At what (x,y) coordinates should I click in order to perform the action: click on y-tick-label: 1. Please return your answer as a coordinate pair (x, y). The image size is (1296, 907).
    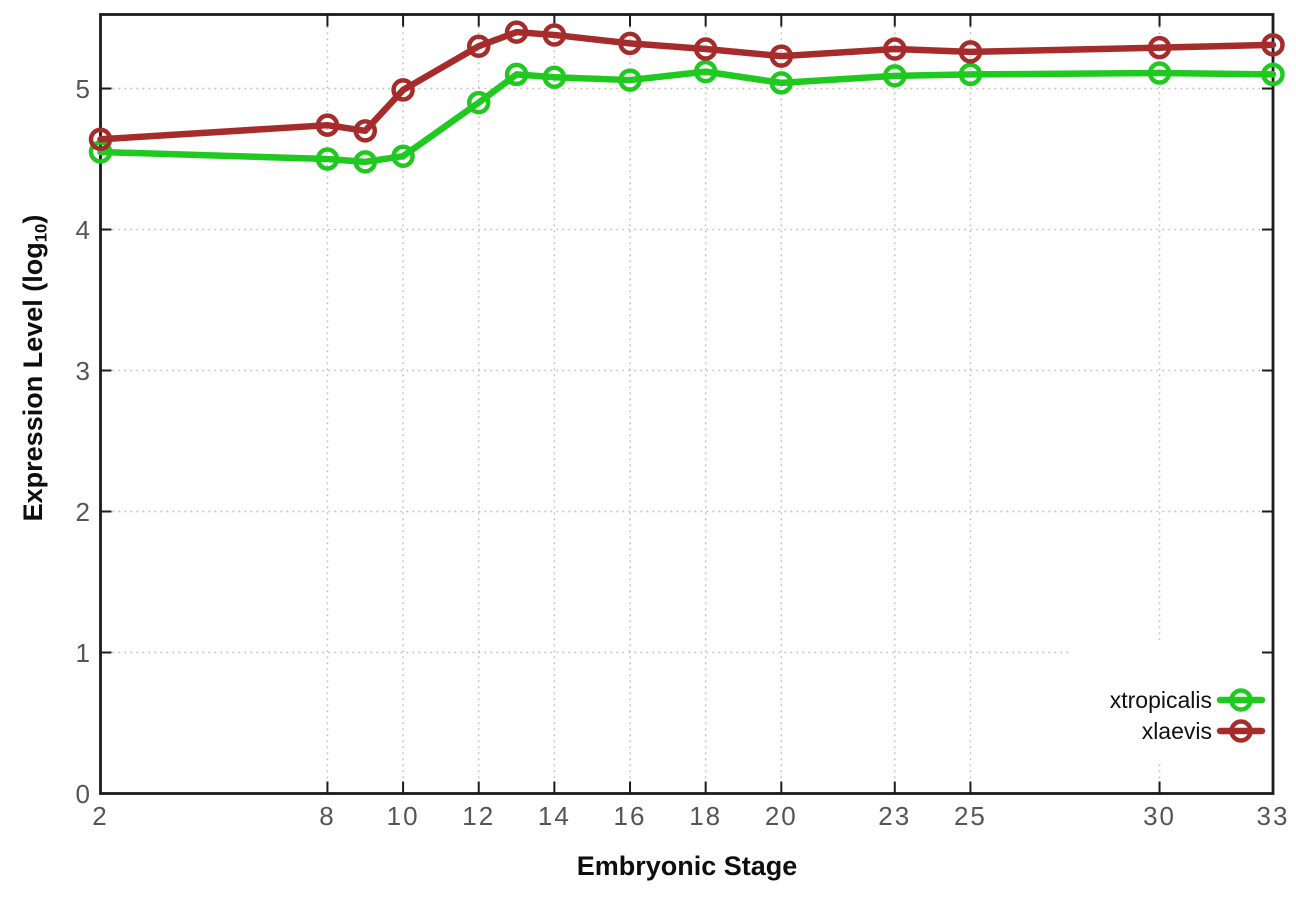
    Looking at the image, I should click on (83, 652).